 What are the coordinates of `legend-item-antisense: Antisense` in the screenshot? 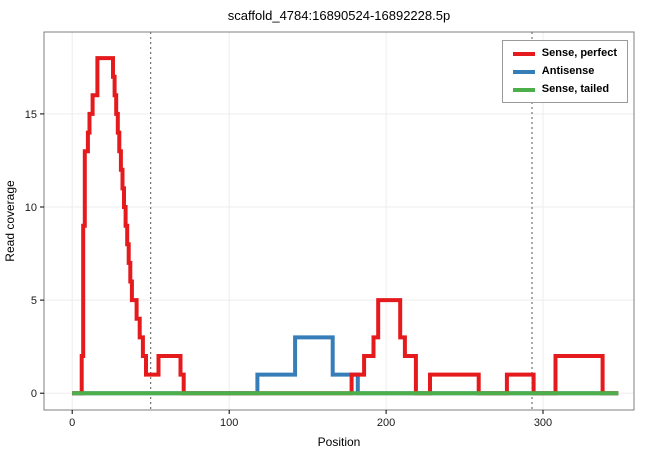 It's located at (564, 71).